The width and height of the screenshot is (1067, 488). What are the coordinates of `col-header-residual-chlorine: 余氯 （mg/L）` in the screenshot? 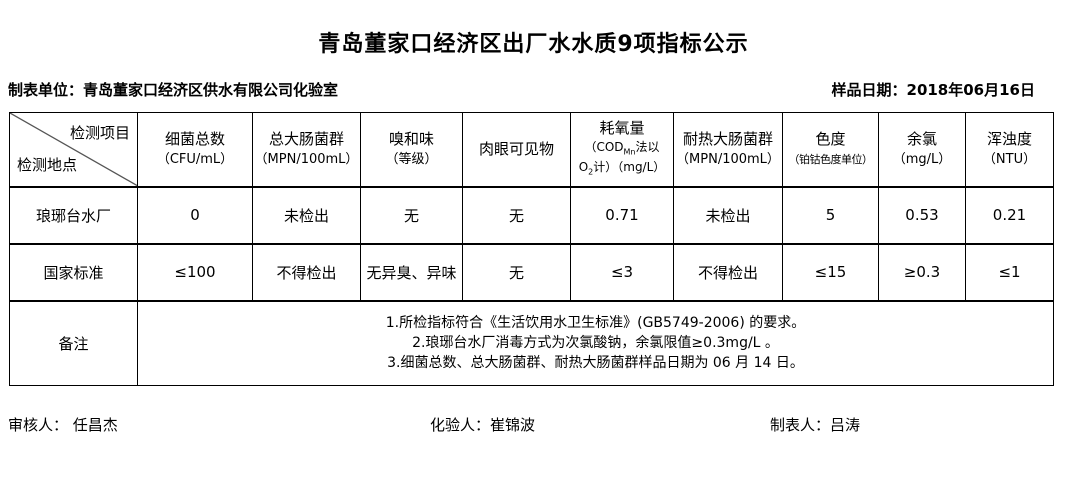 It's located at (922, 149).